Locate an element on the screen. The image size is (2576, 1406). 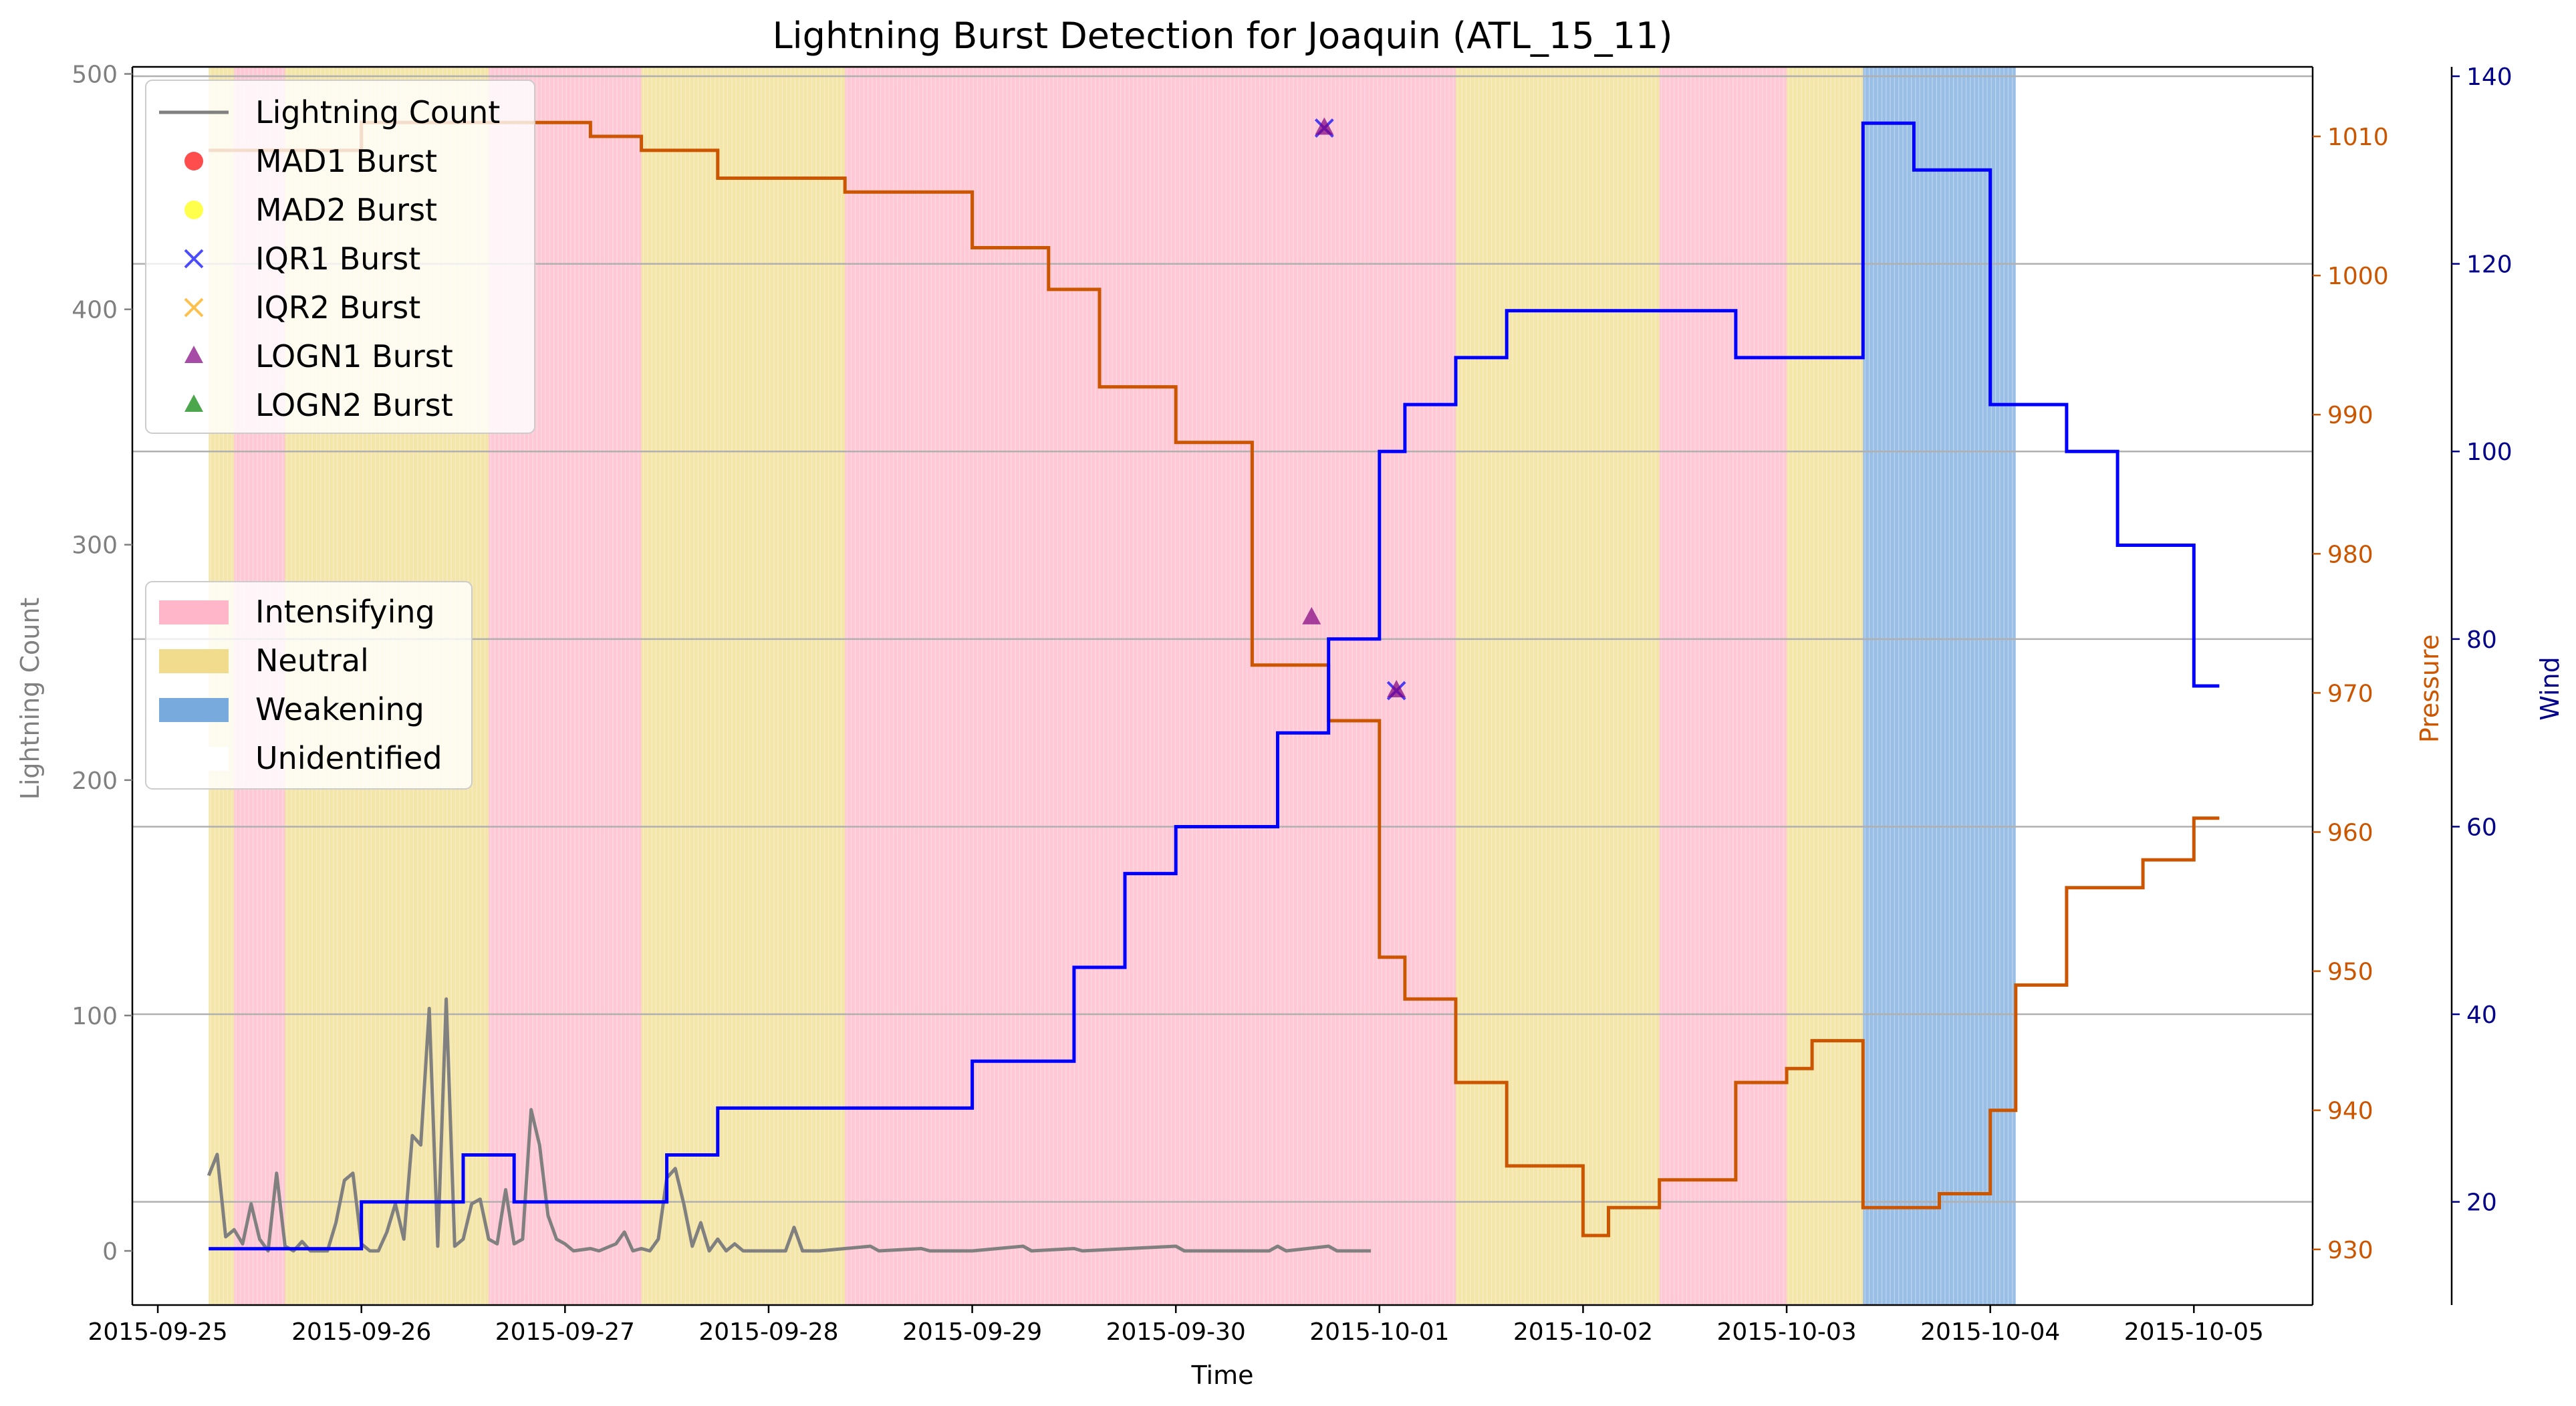
pressure-tick-label: 1000 is located at coordinates (2358, 276).